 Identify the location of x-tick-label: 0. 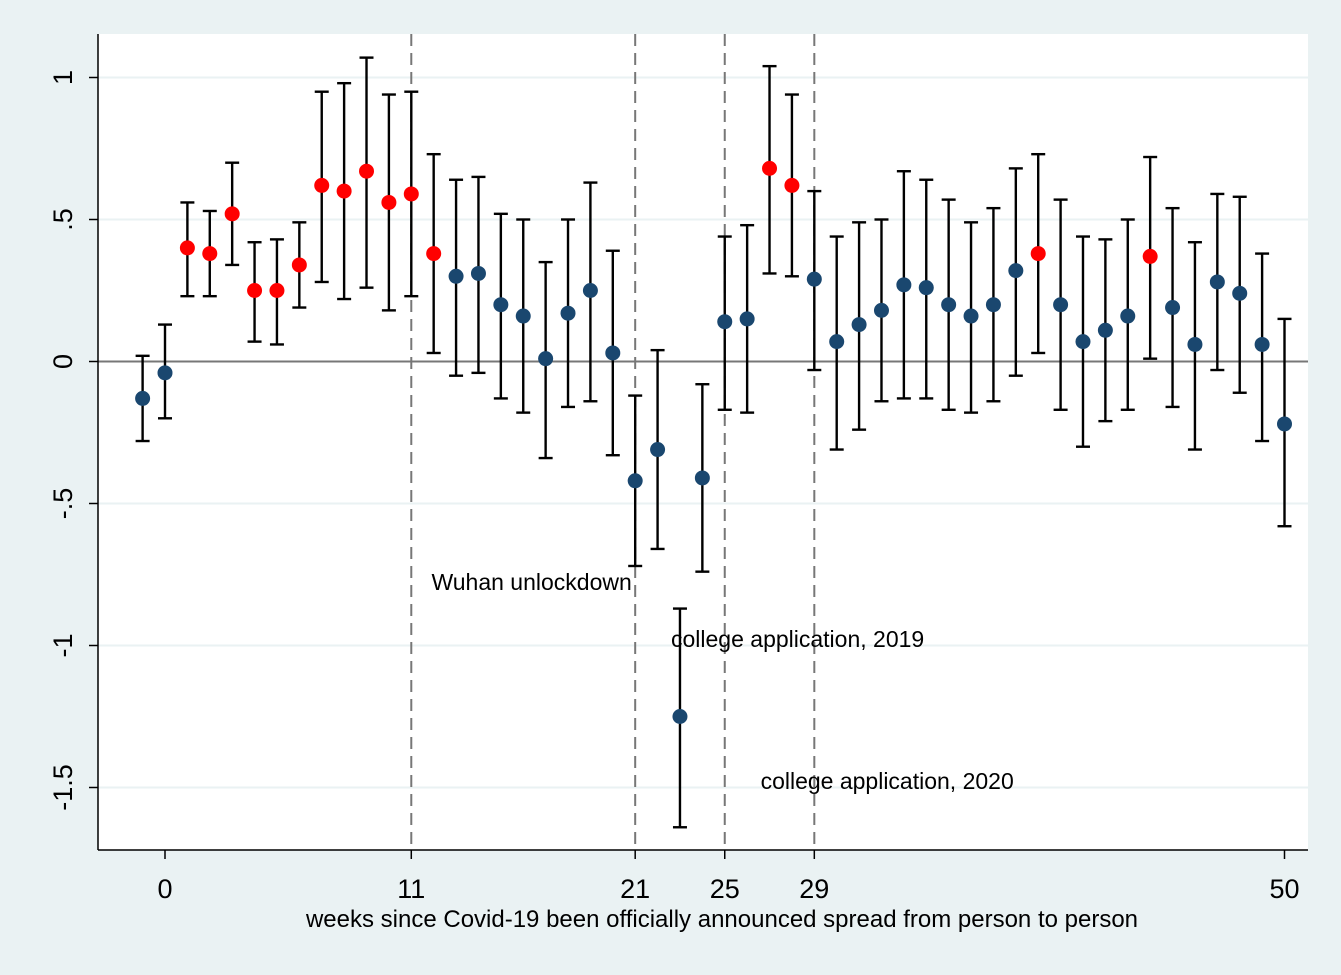
(164, 889).